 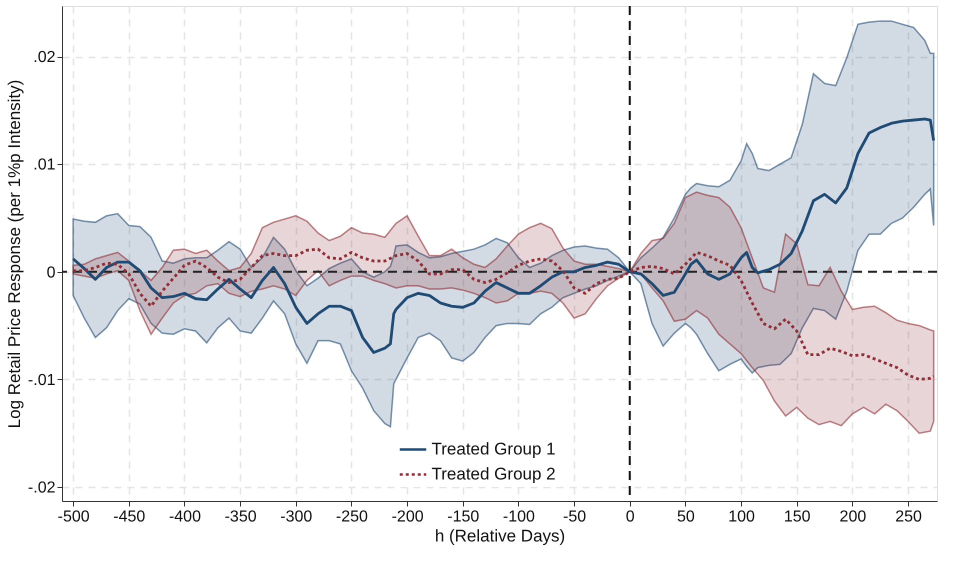 What do you see at coordinates (44, 165) in the screenshot?
I see `y-tick-label: .01` at bounding box center [44, 165].